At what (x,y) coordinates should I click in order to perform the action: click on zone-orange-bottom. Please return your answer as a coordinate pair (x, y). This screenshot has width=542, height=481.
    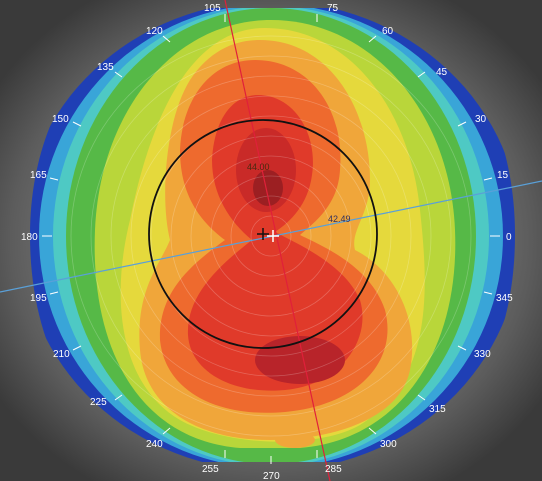
    Looking at the image, I should click on (295, 440).